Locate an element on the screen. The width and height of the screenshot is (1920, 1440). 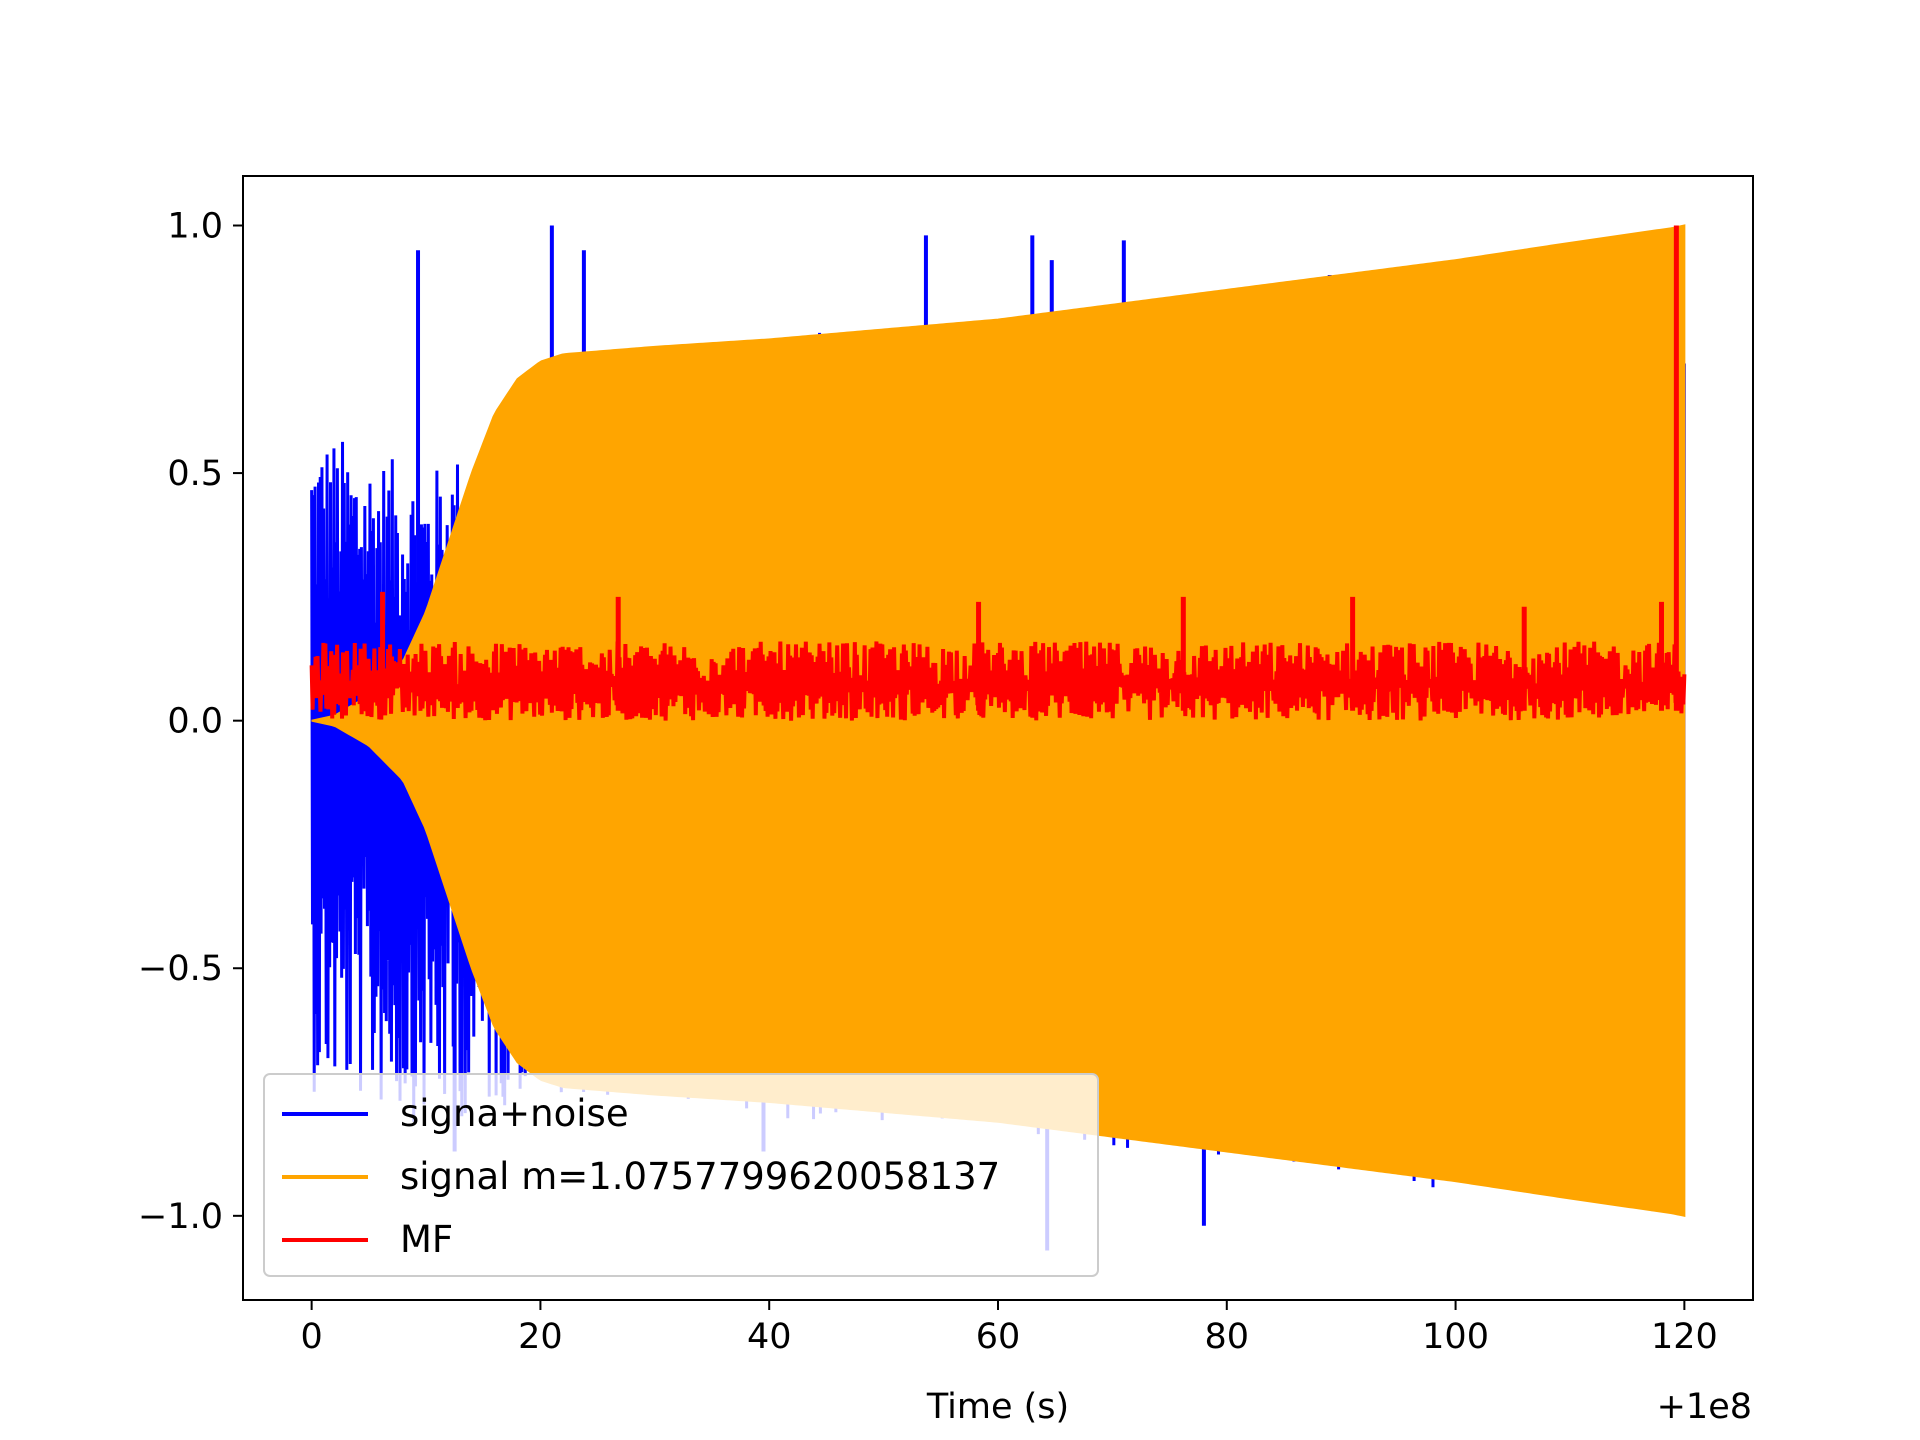
legend-label-1: signal m=1.0757799620058137 is located at coordinates (700, 1176).